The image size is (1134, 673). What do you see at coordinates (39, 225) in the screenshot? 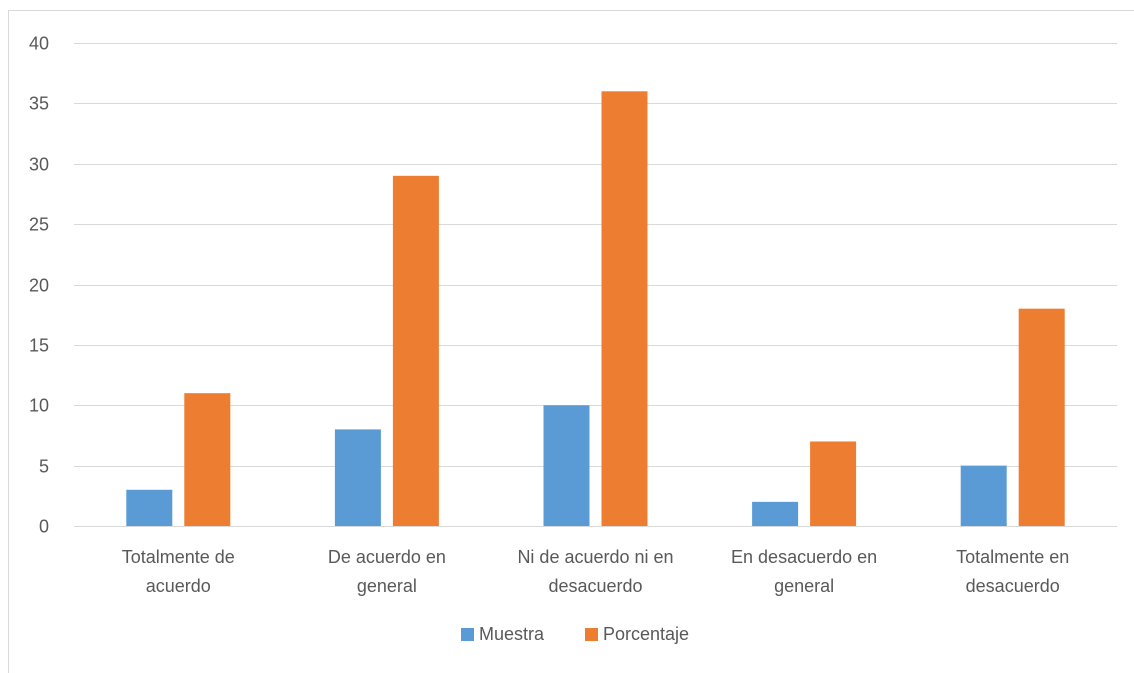
I see `y-tick-label: 25` at bounding box center [39, 225].